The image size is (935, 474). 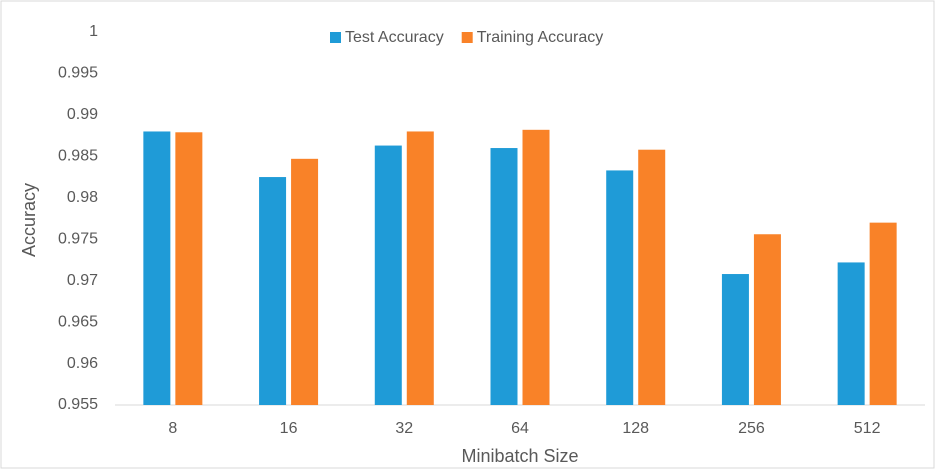 What do you see at coordinates (78, 321) in the screenshot?
I see `y-tick-label: 0.965` at bounding box center [78, 321].